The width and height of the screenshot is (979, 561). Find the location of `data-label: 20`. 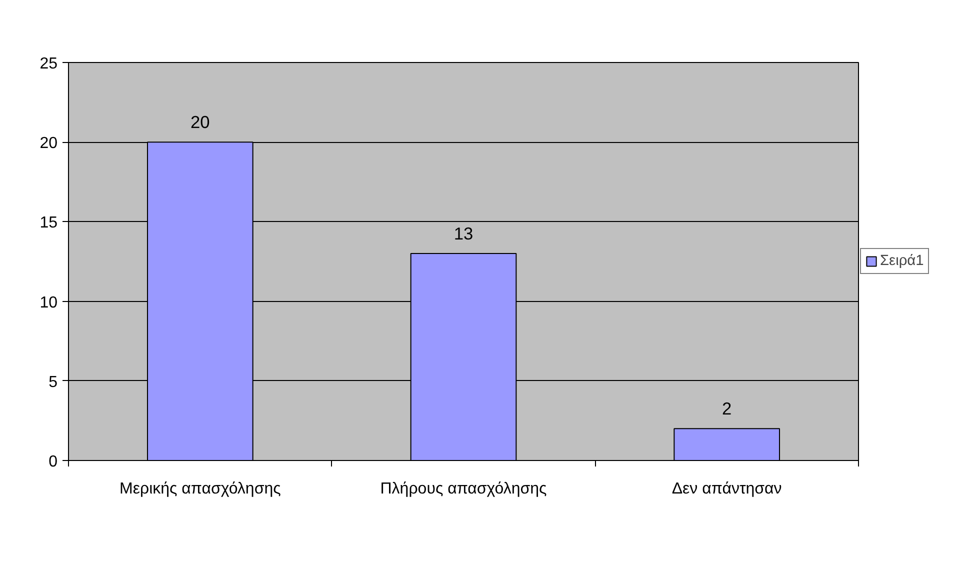

data-label: 20 is located at coordinates (200, 122).